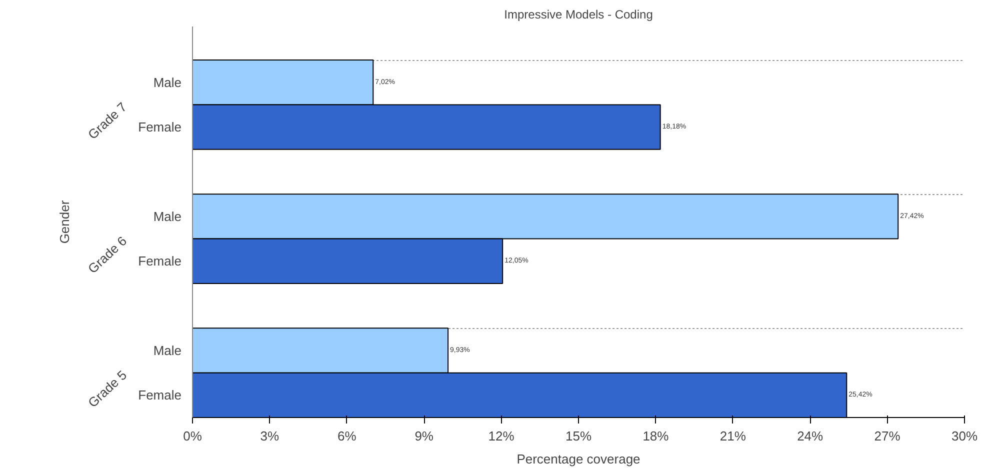  What do you see at coordinates (270, 436) in the screenshot?
I see `x-tick-label: 3%` at bounding box center [270, 436].